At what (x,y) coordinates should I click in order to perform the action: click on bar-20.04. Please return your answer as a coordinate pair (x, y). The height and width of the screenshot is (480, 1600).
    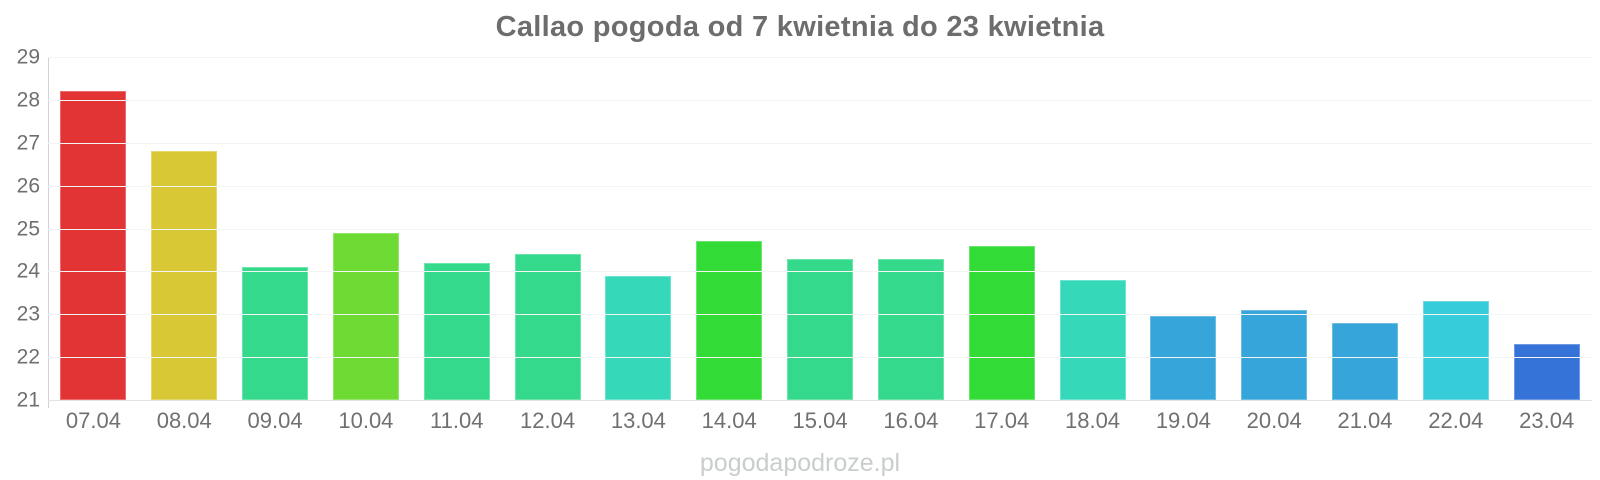
    Looking at the image, I should click on (1274, 354).